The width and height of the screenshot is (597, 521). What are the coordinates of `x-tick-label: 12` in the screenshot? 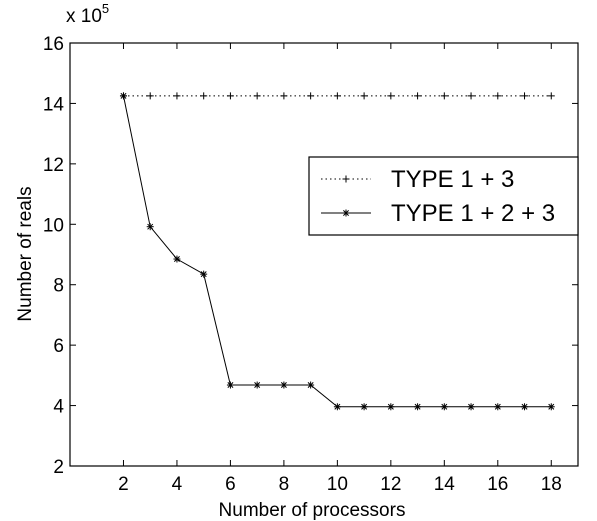 It's located at (390, 484).